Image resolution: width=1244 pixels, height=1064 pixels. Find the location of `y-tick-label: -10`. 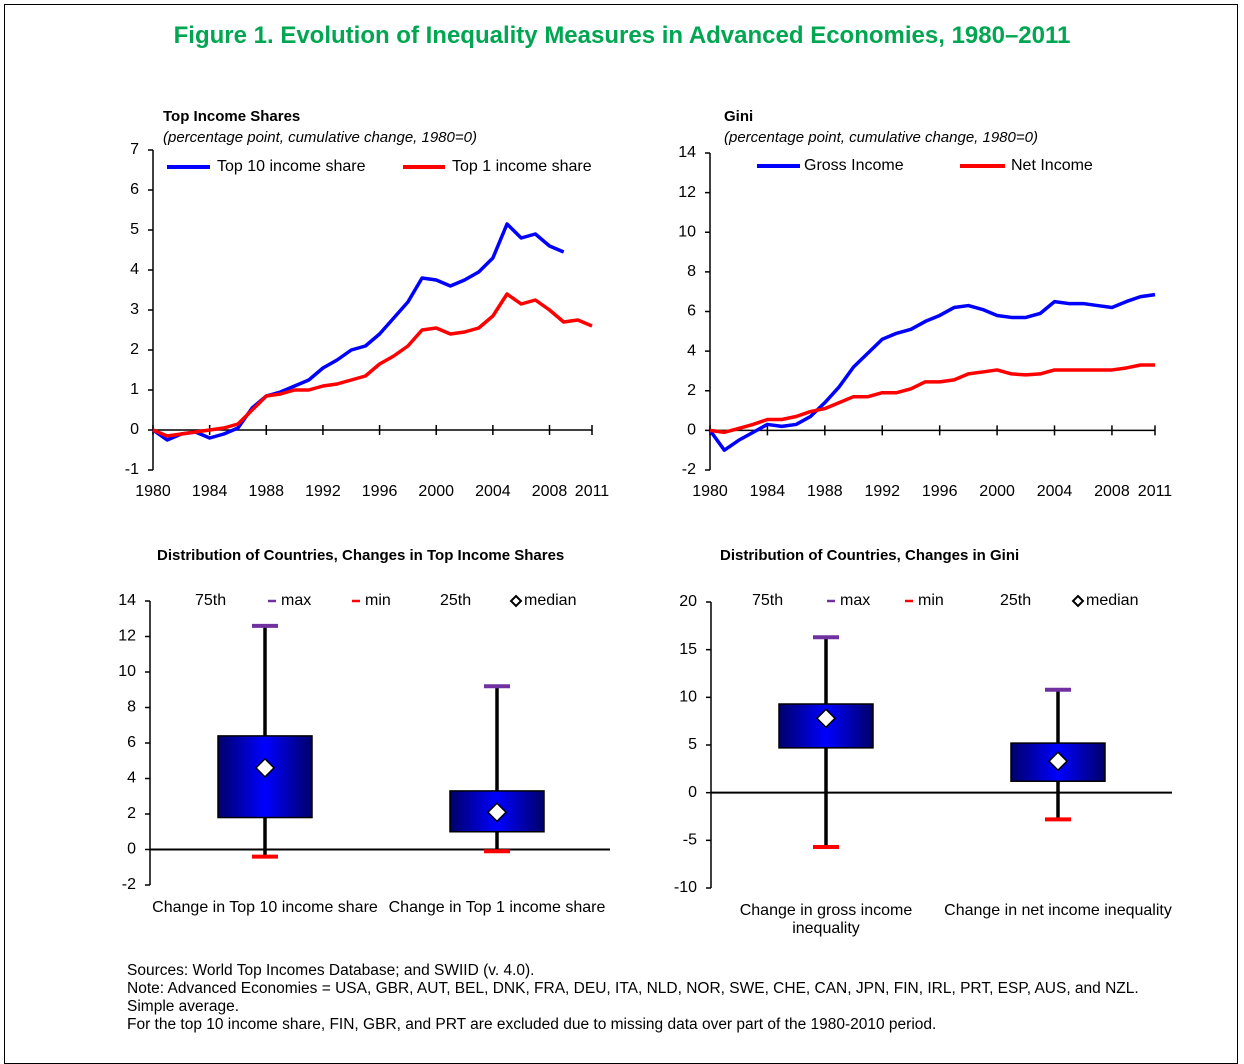

y-tick-label: -10 is located at coordinates (685, 887).